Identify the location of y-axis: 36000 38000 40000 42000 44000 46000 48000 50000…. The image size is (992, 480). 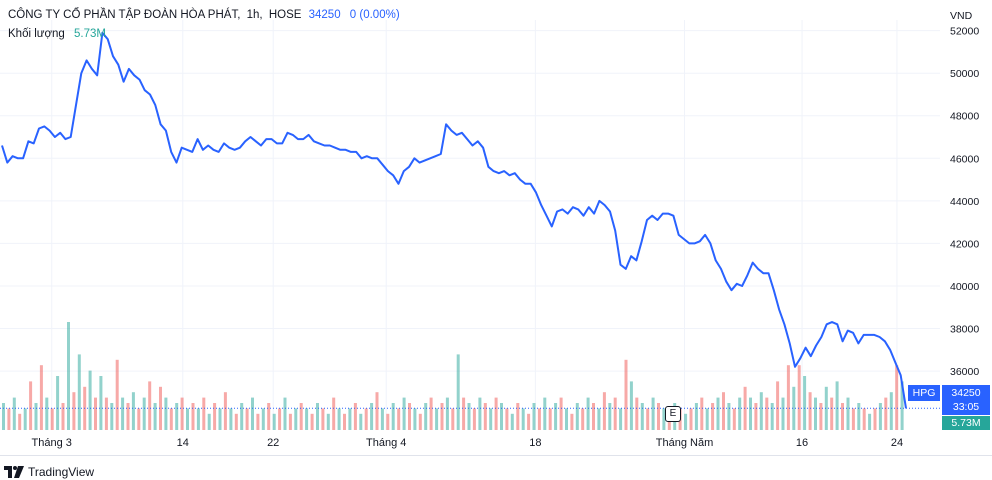
(964, 202).